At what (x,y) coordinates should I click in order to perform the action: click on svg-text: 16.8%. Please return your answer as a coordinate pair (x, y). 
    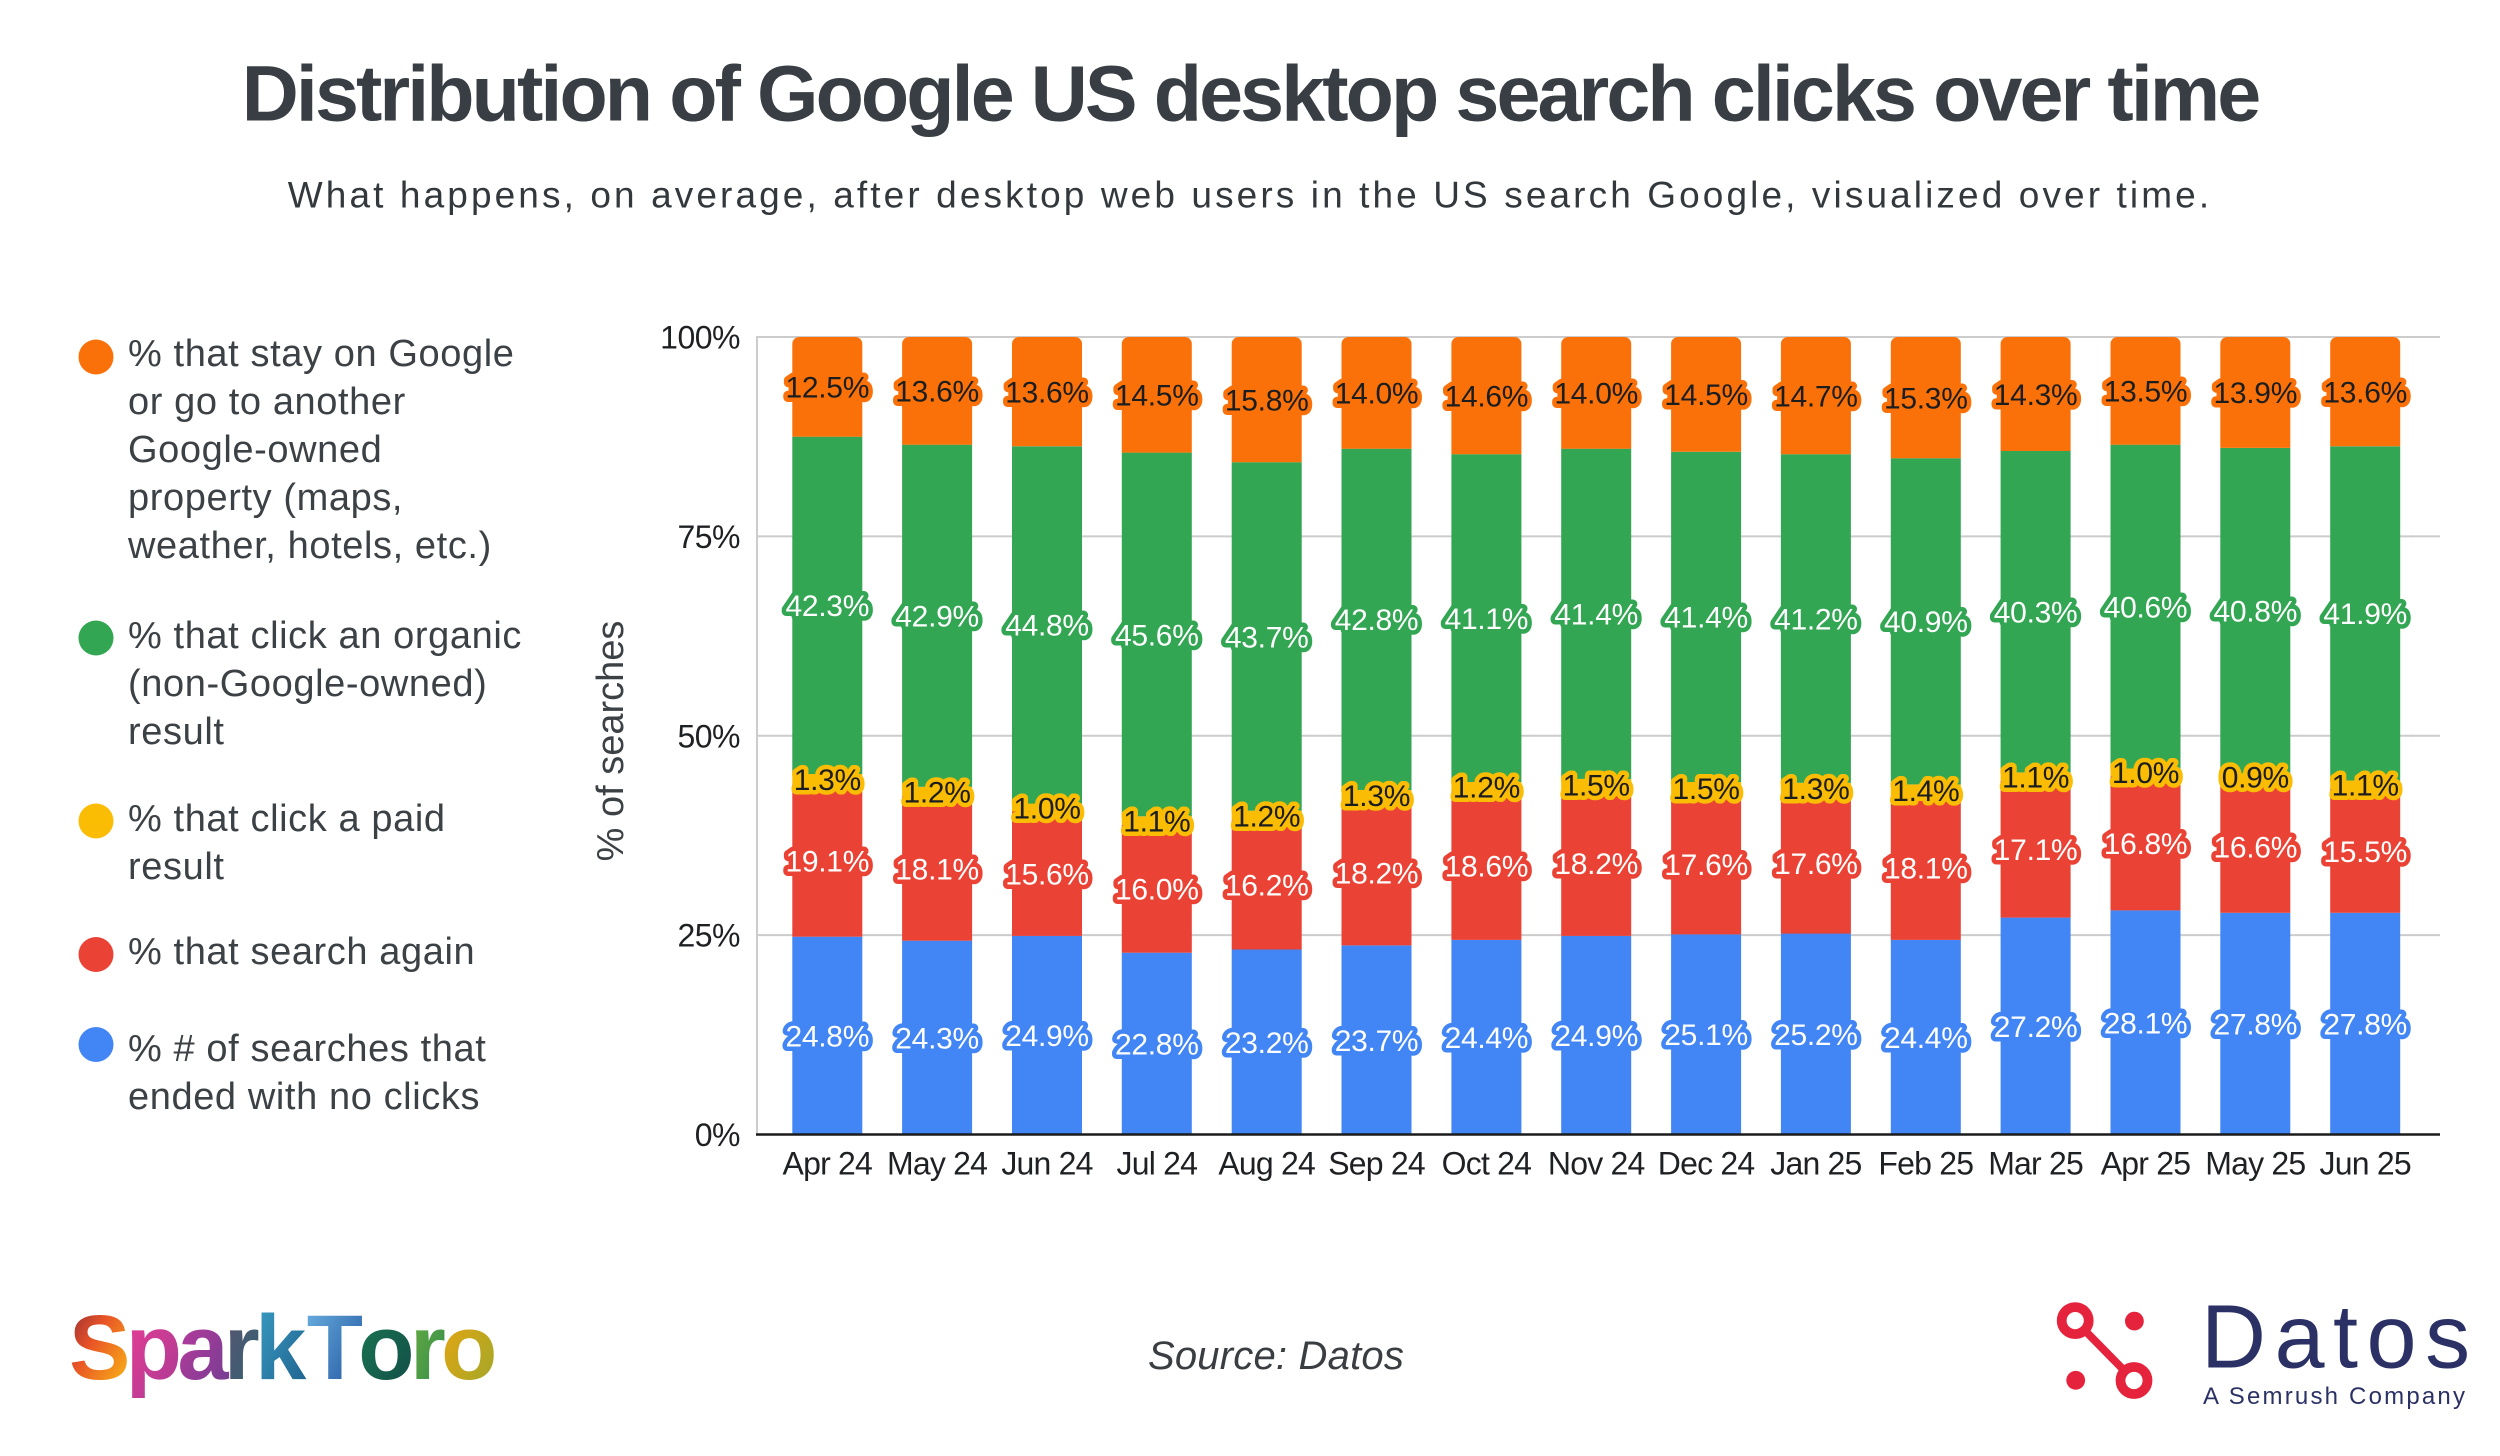
    Looking at the image, I should click on (2146, 844).